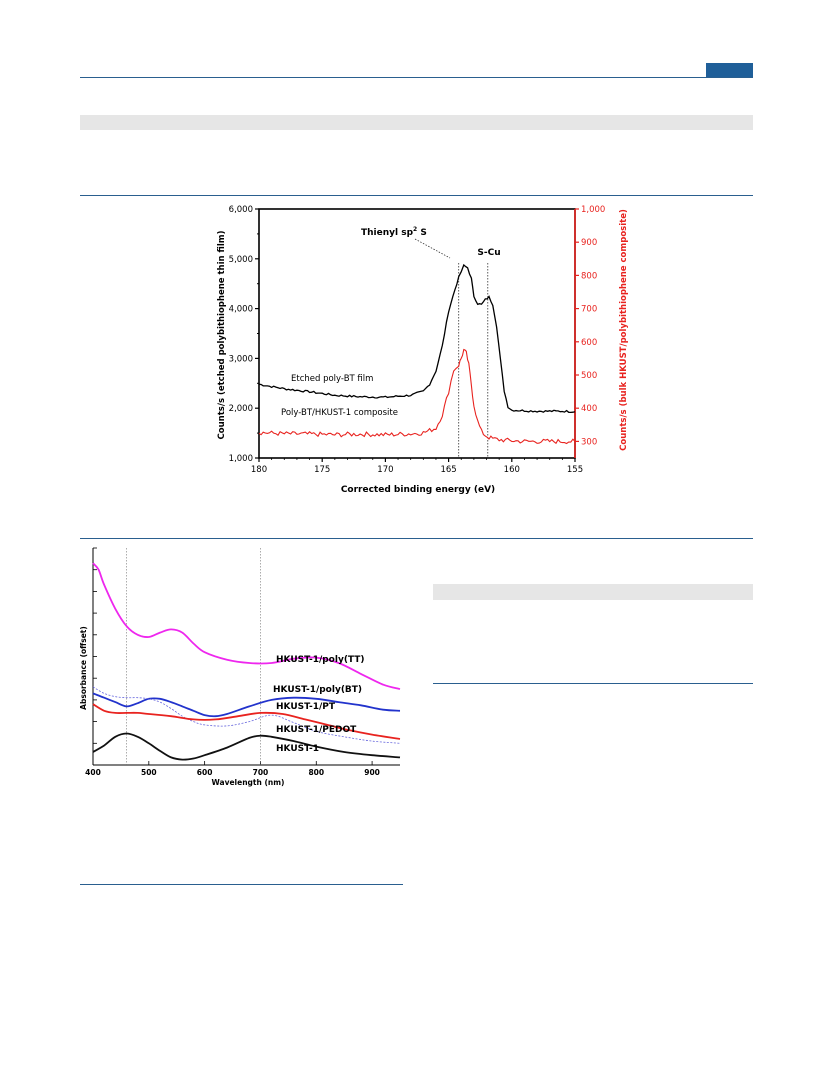 This screenshot has height=1091, width=833. I want to click on xps-plot-frame, so click(417, 333).